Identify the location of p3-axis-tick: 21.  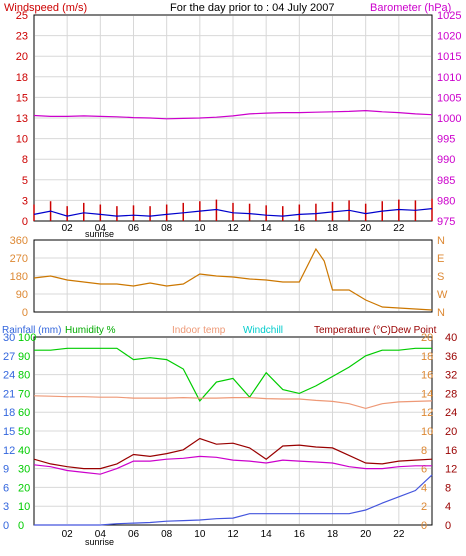
(9, 394).